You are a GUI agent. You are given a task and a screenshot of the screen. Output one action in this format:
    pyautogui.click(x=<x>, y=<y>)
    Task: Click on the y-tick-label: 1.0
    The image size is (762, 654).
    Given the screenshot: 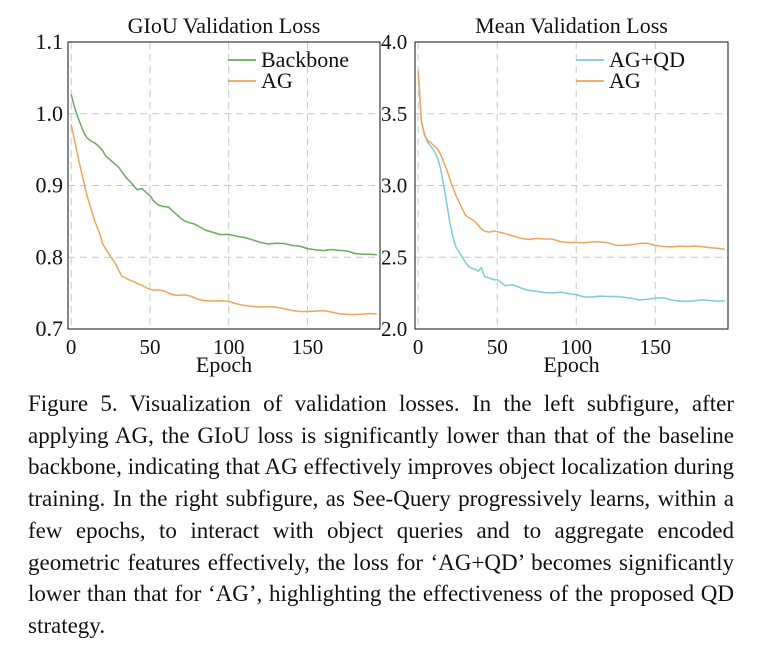 What is the action you would take?
    pyautogui.click(x=50, y=113)
    